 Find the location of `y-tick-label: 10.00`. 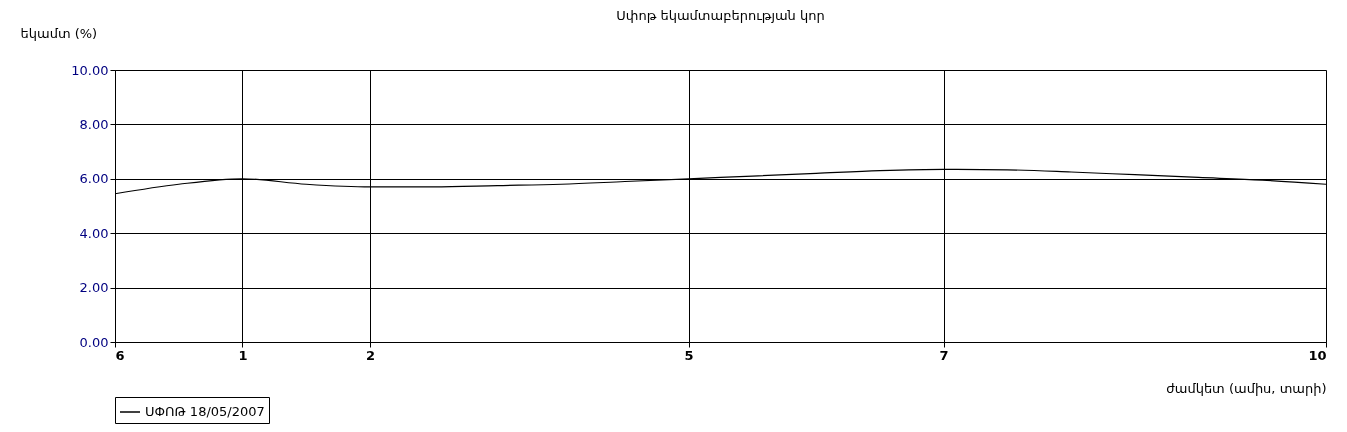

y-tick-label: 10.00 is located at coordinates (90, 70).